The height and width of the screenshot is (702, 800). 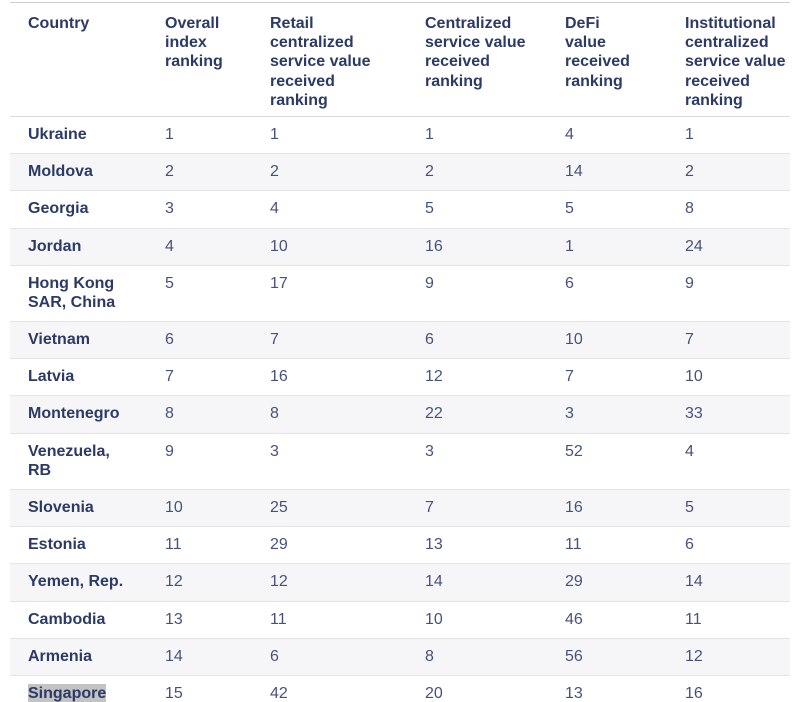 What do you see at coordinates (495, 414) in the screenshot?
I see `rank-cell-centralized: 22` at bounding box center [495, 414].